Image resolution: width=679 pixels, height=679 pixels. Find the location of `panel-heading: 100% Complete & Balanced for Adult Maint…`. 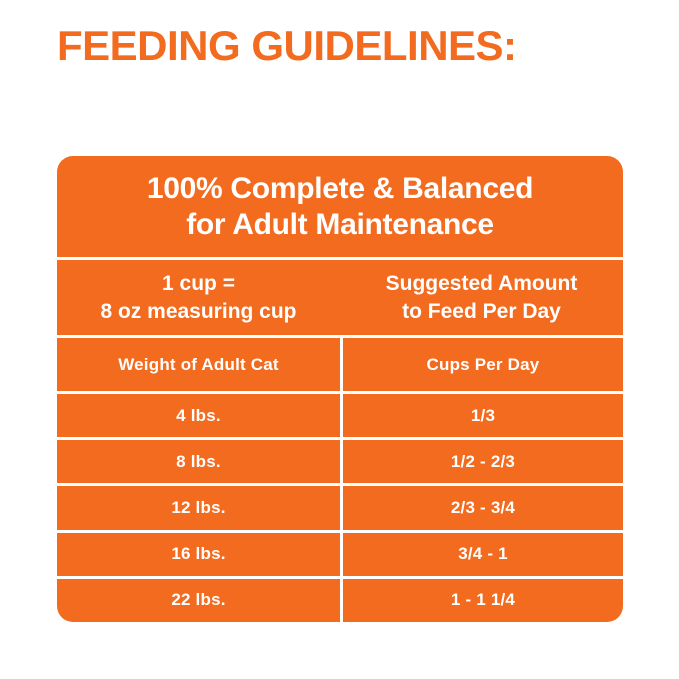

panel-heading: 100% Complete & Balanced for Adult Maint… is located at coordinates (340, 206).